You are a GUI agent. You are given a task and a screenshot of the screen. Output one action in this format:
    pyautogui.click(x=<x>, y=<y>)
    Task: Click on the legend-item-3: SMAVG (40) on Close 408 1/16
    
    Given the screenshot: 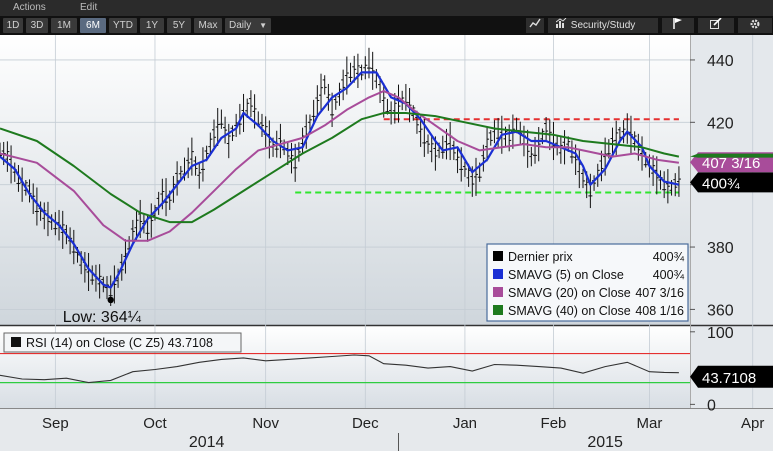 What is the action you would take?
    pyautogui.click(x=588, y=311)
    